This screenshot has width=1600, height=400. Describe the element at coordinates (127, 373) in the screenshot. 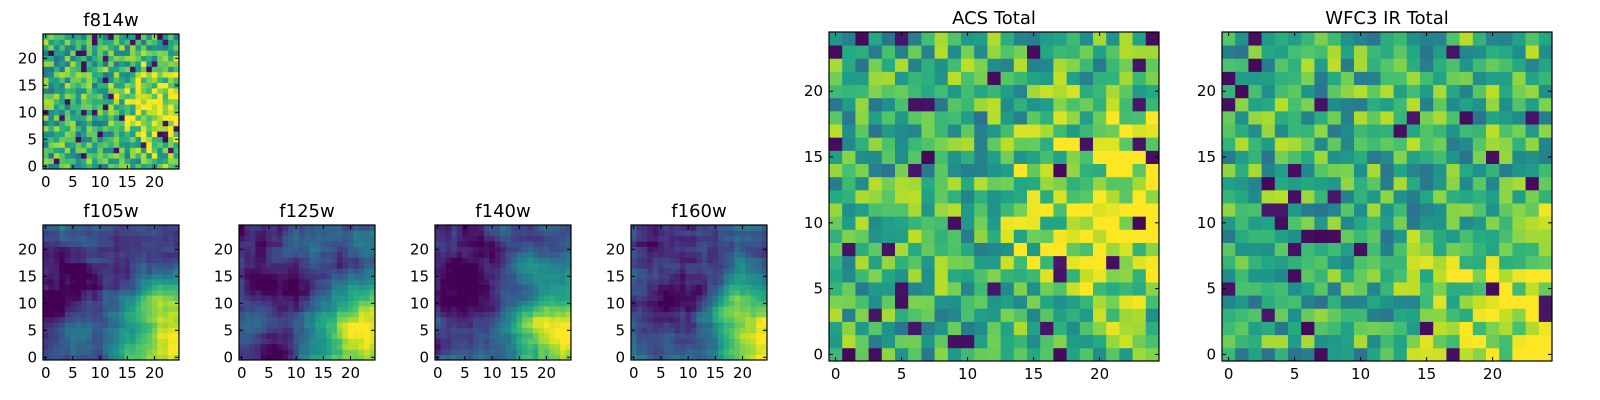

I see `x-tick-label: 15` at that location.